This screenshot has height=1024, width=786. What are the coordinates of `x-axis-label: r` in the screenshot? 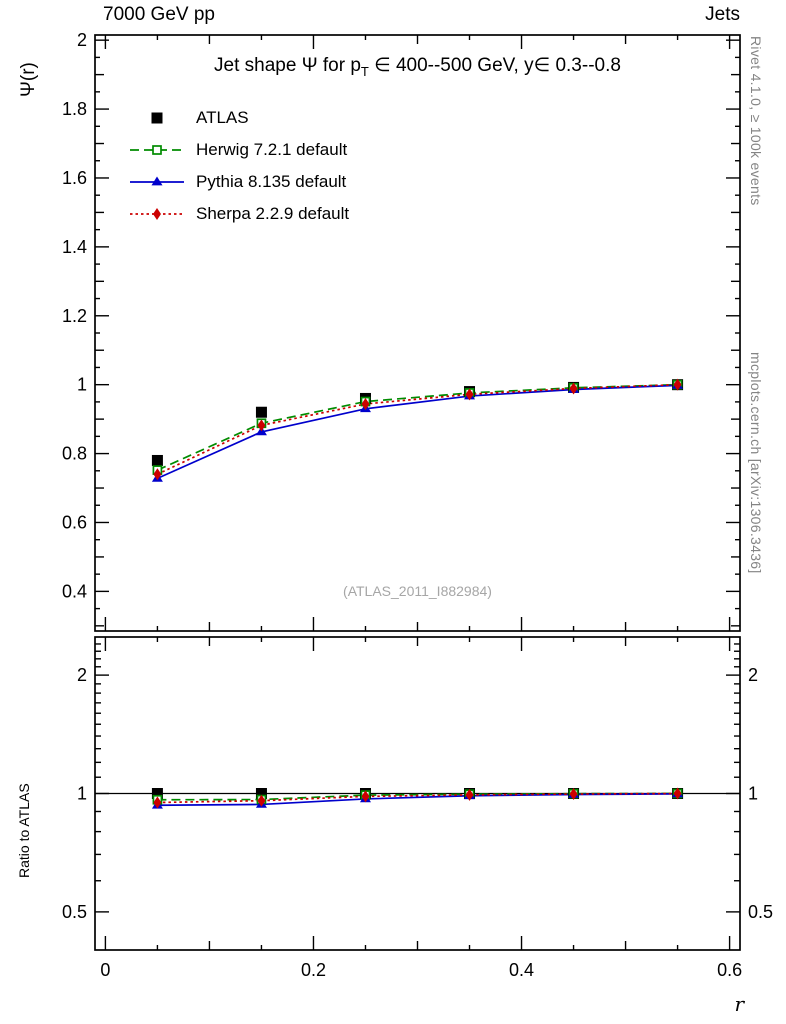 It's located at (739, 1004).